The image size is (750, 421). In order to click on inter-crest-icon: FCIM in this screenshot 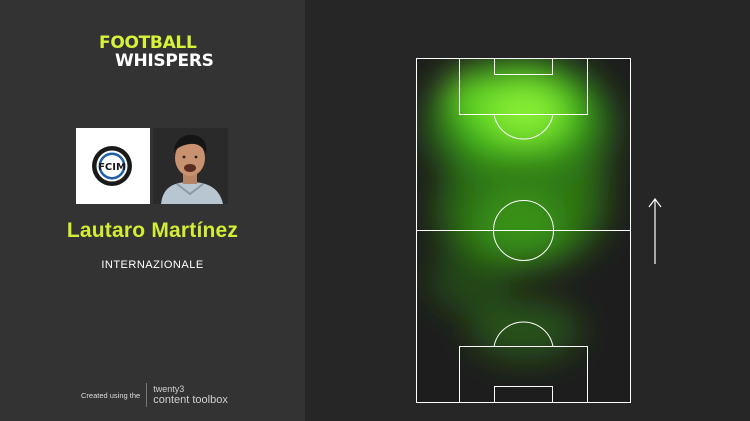, I will do `click(112, 166)`.